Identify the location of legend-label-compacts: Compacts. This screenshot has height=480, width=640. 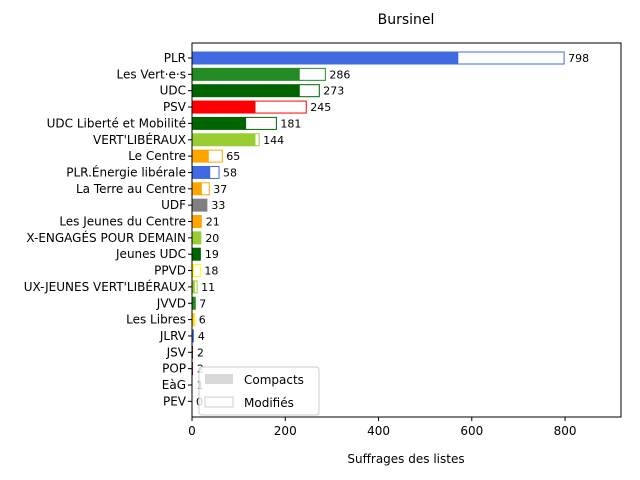
(274, 380).